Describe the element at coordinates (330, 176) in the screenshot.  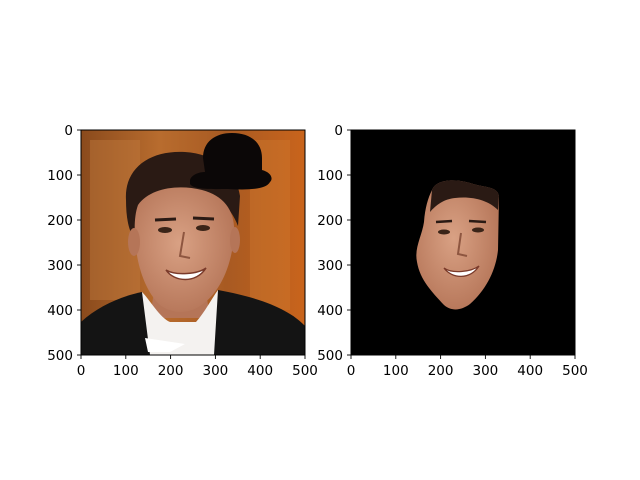
I see `right-y-tick-label: 100` at that location.